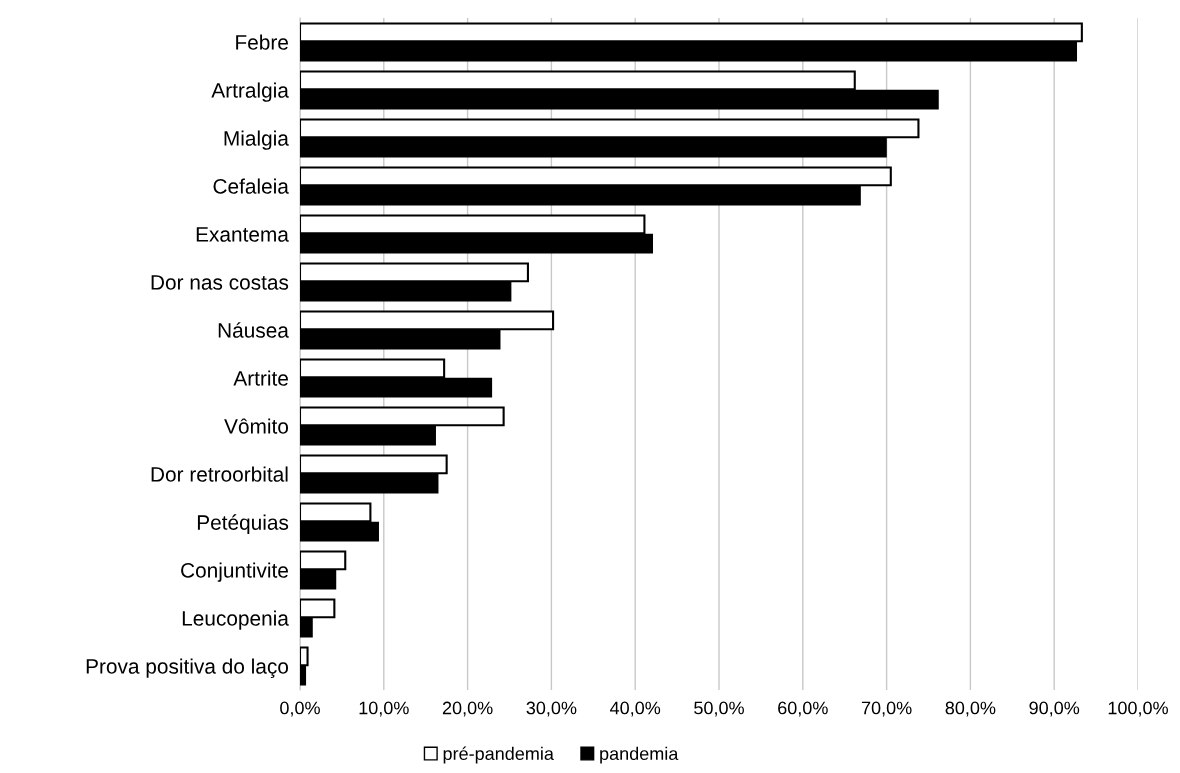 The width and height of the screenshot is (1180, 773). I want to click on y-tick-label: Dor retroorbital, so click(219, 474).